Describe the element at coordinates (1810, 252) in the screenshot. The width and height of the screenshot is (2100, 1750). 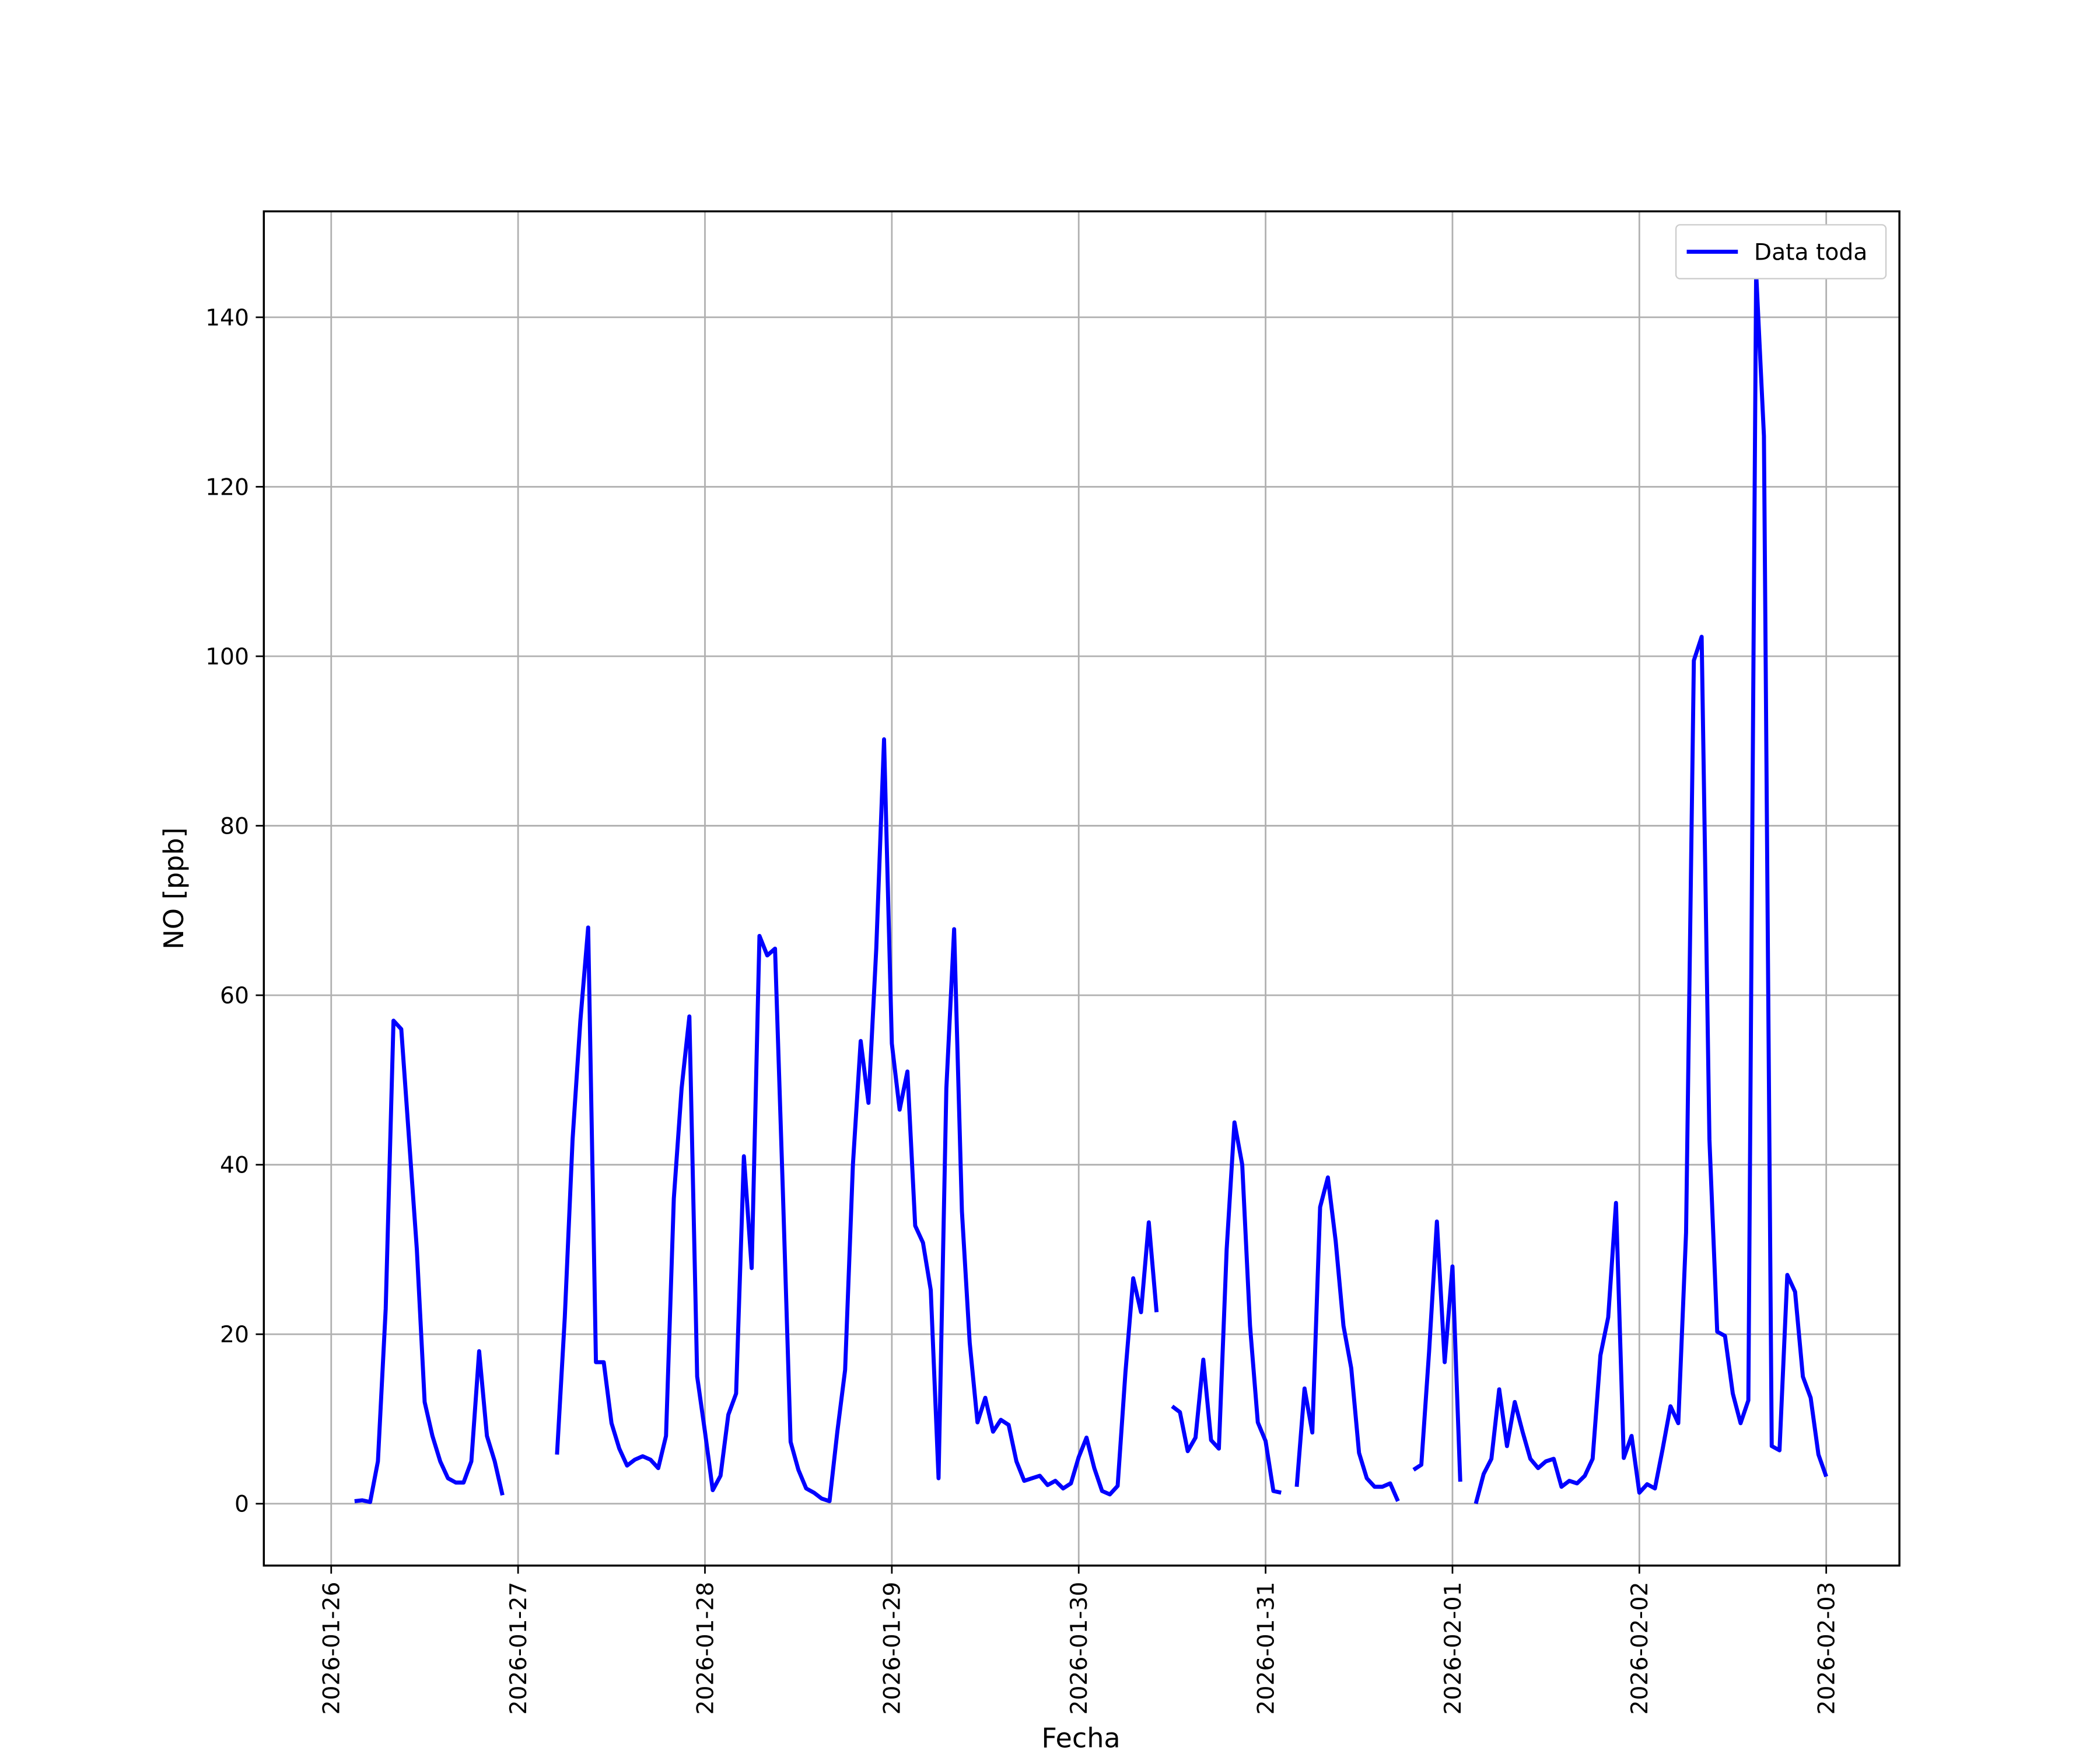
I see `legend-label: Data toda` at that location.